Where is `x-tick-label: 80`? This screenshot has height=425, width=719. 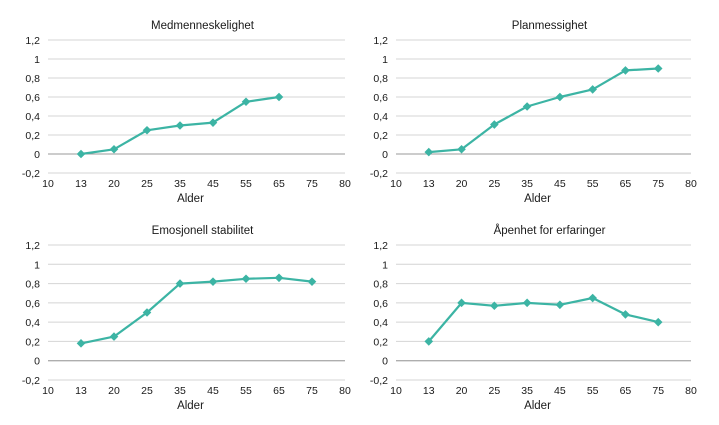
x-tick-label: 80 is located at coordinates (345, 184).